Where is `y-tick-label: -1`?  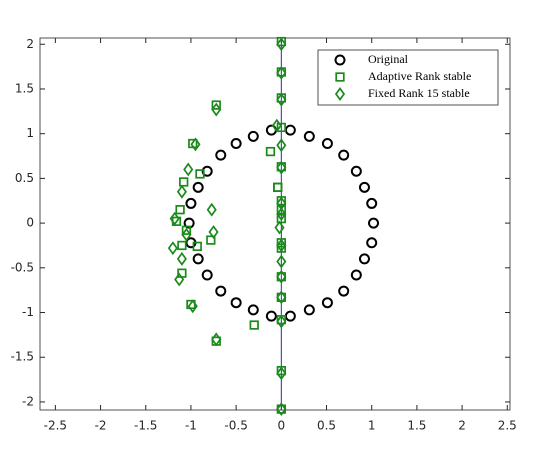
y-tick-label: -1 is located at coordinates (28, 312).